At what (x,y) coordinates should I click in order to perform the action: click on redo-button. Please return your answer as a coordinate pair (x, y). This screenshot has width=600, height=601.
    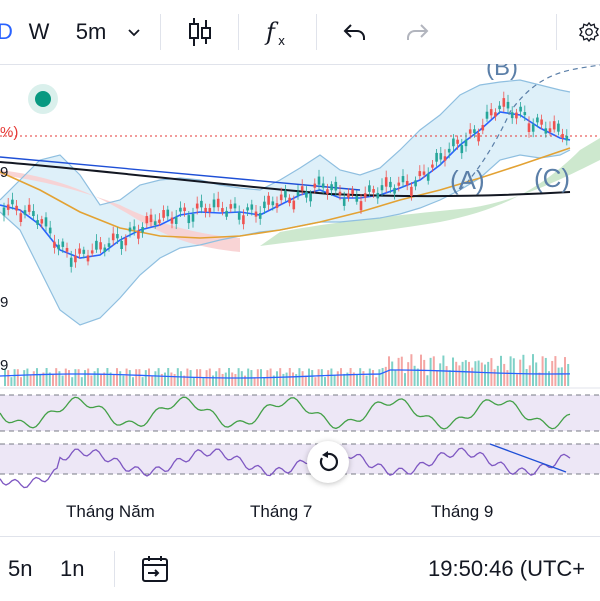
    Looking at the image, I should click on (418, 32).